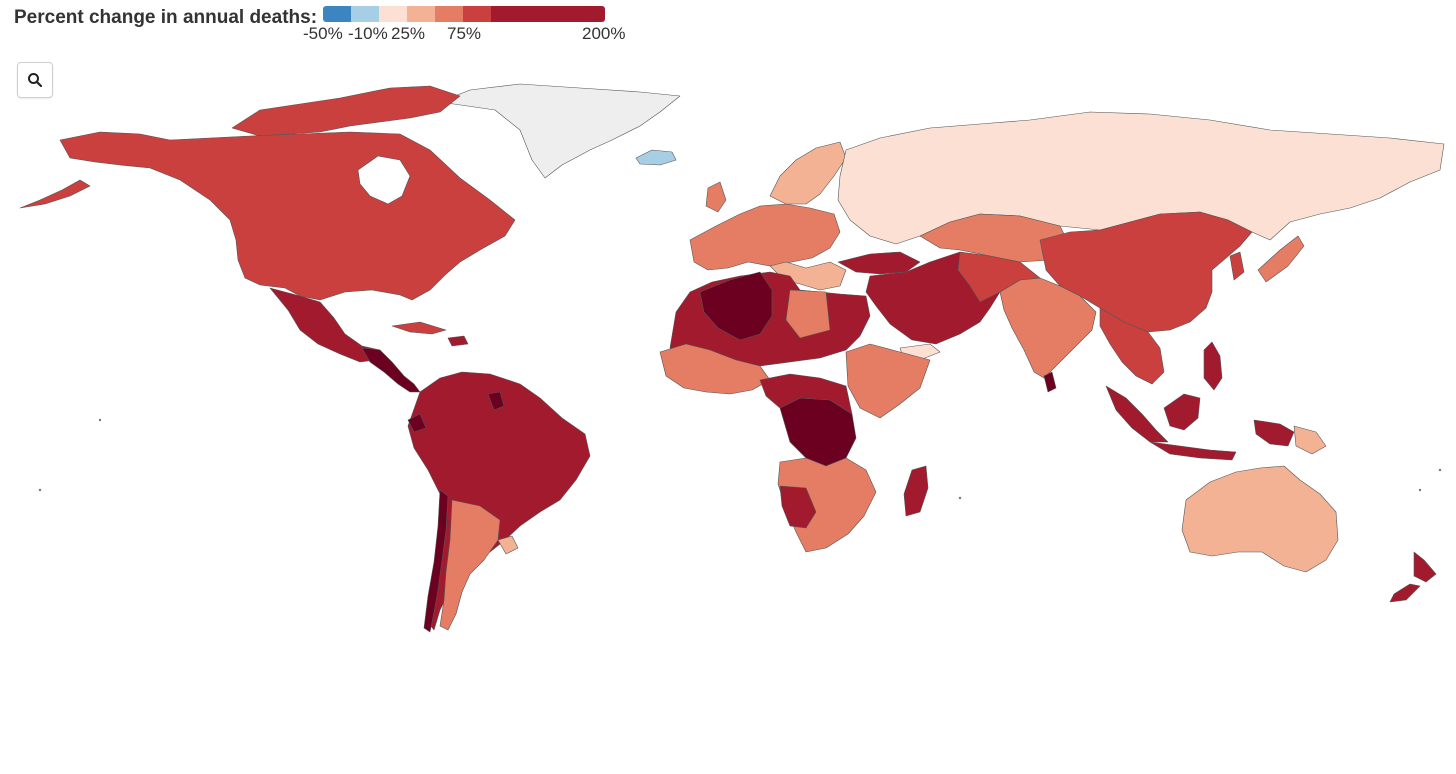 The height and width of the screenshot is (774, 1456). I want to click on country-russia, so click(1141, 178).